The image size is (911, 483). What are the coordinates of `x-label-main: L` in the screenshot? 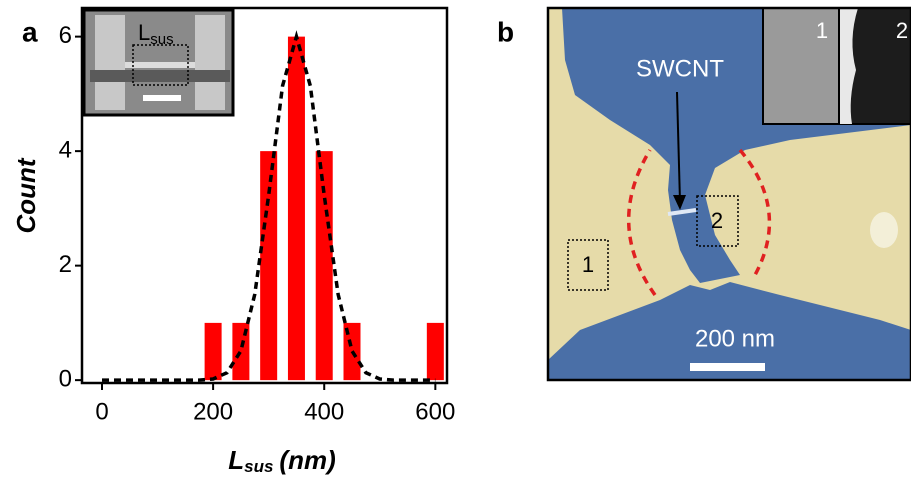 It's located at (236, 460).